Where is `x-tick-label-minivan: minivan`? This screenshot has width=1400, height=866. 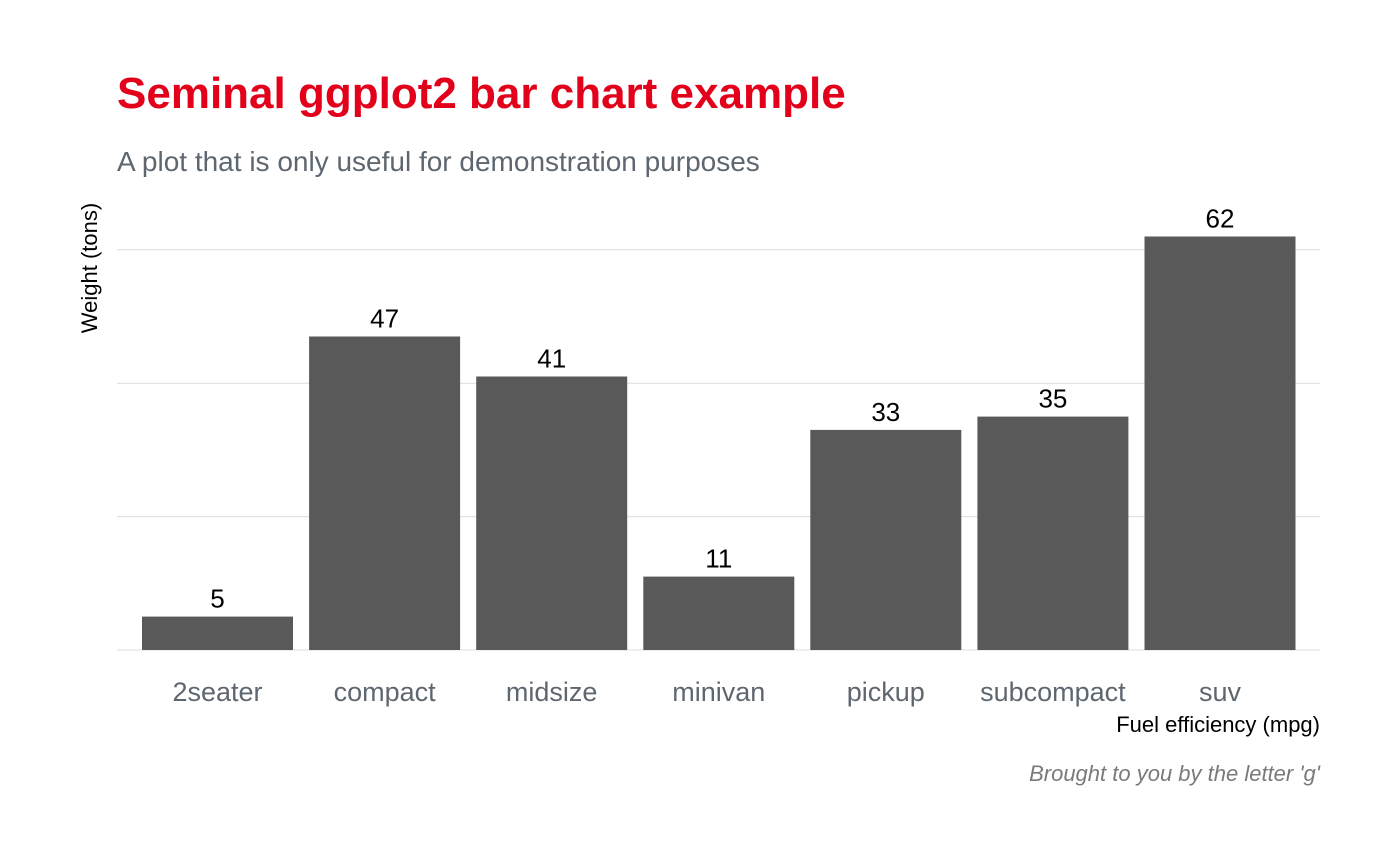 x-tick-label-minivan: minivan is located at coordinates (718, 692).